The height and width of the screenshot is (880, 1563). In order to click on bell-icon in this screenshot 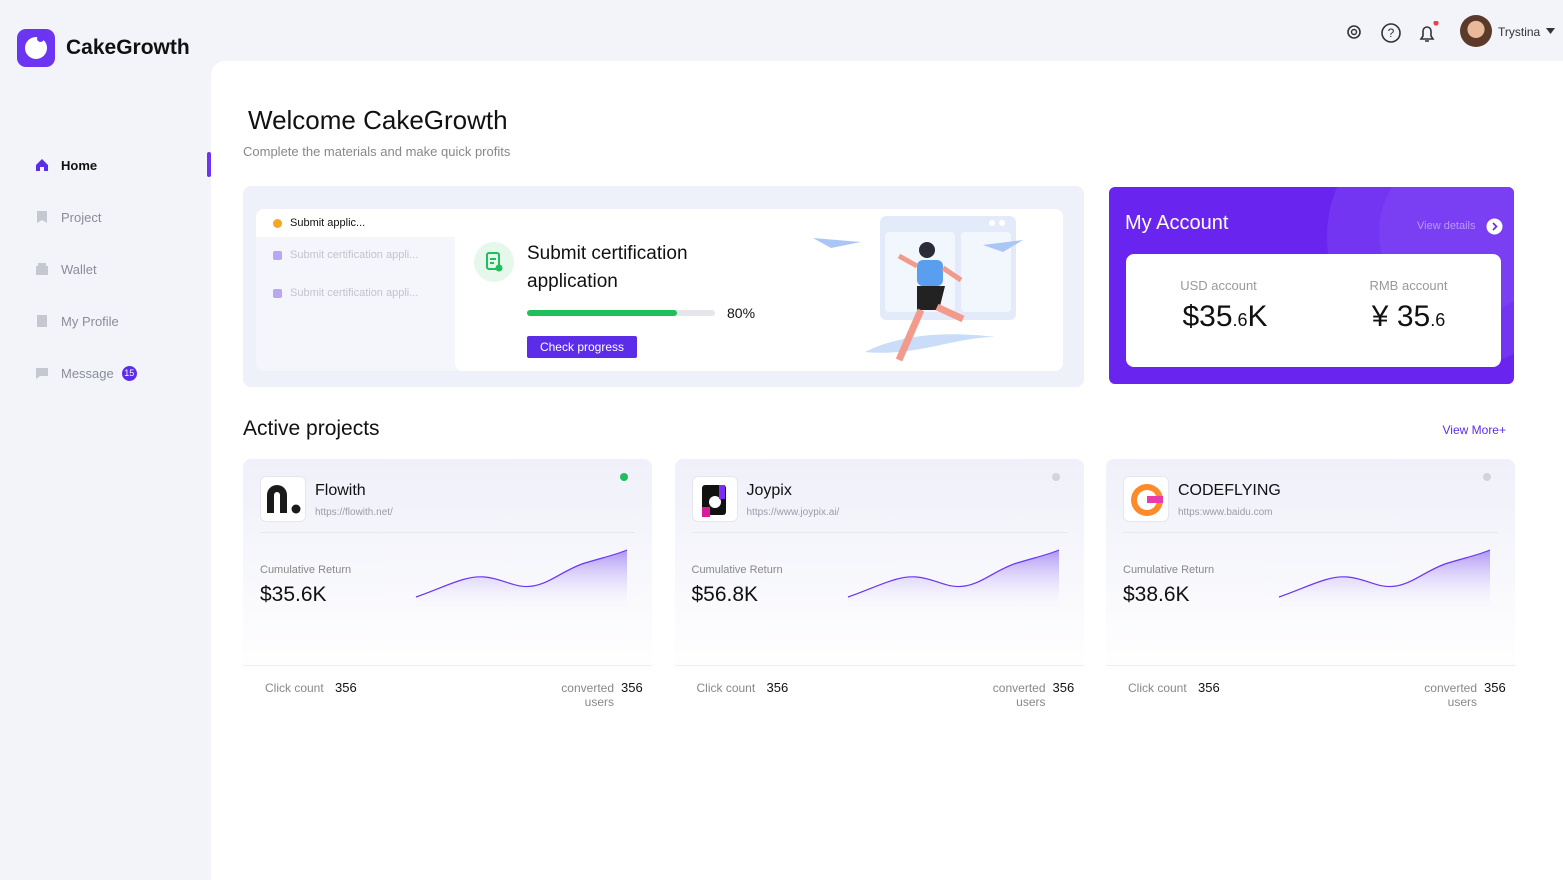, I will do `click(1427, 34)`.